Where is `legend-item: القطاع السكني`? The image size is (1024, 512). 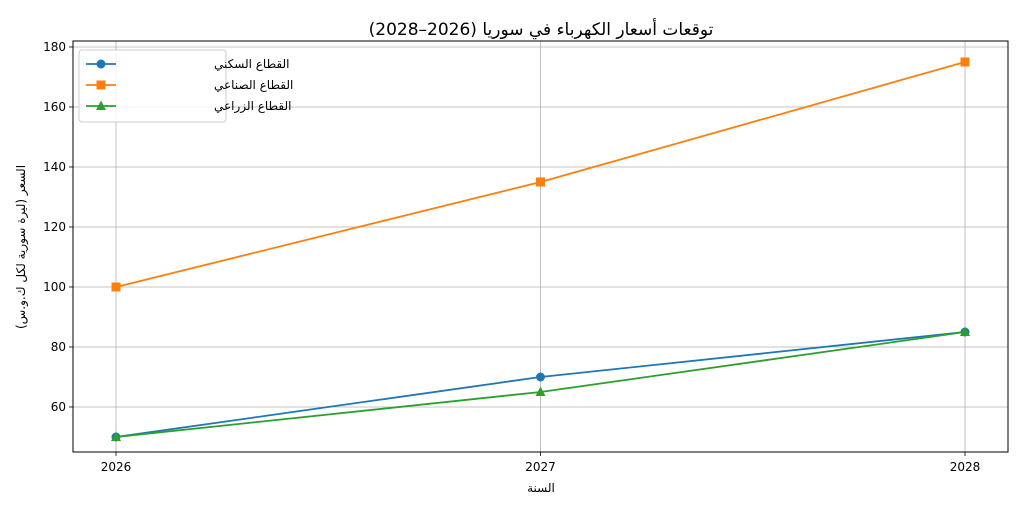 legend-item: القطاع السكني is located at coordinates (187, 64).